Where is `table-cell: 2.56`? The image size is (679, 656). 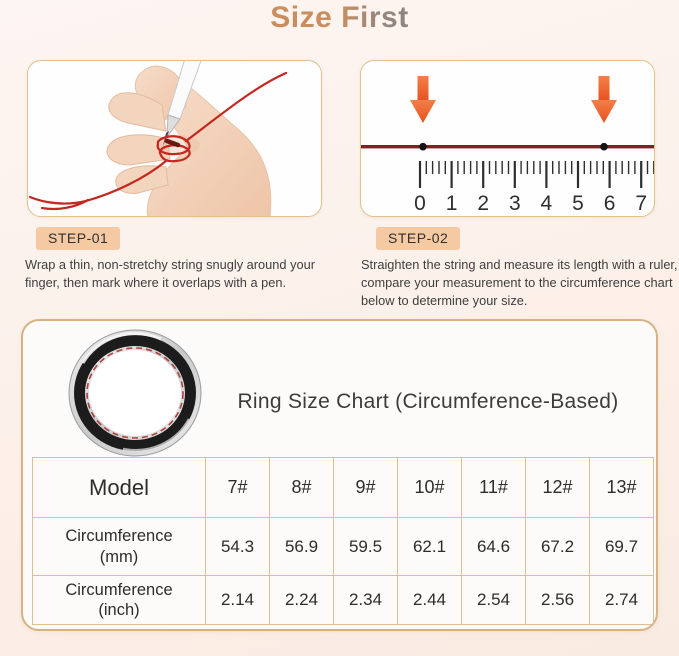
table-cell: 2.56 is located at coordinates (557, 600).